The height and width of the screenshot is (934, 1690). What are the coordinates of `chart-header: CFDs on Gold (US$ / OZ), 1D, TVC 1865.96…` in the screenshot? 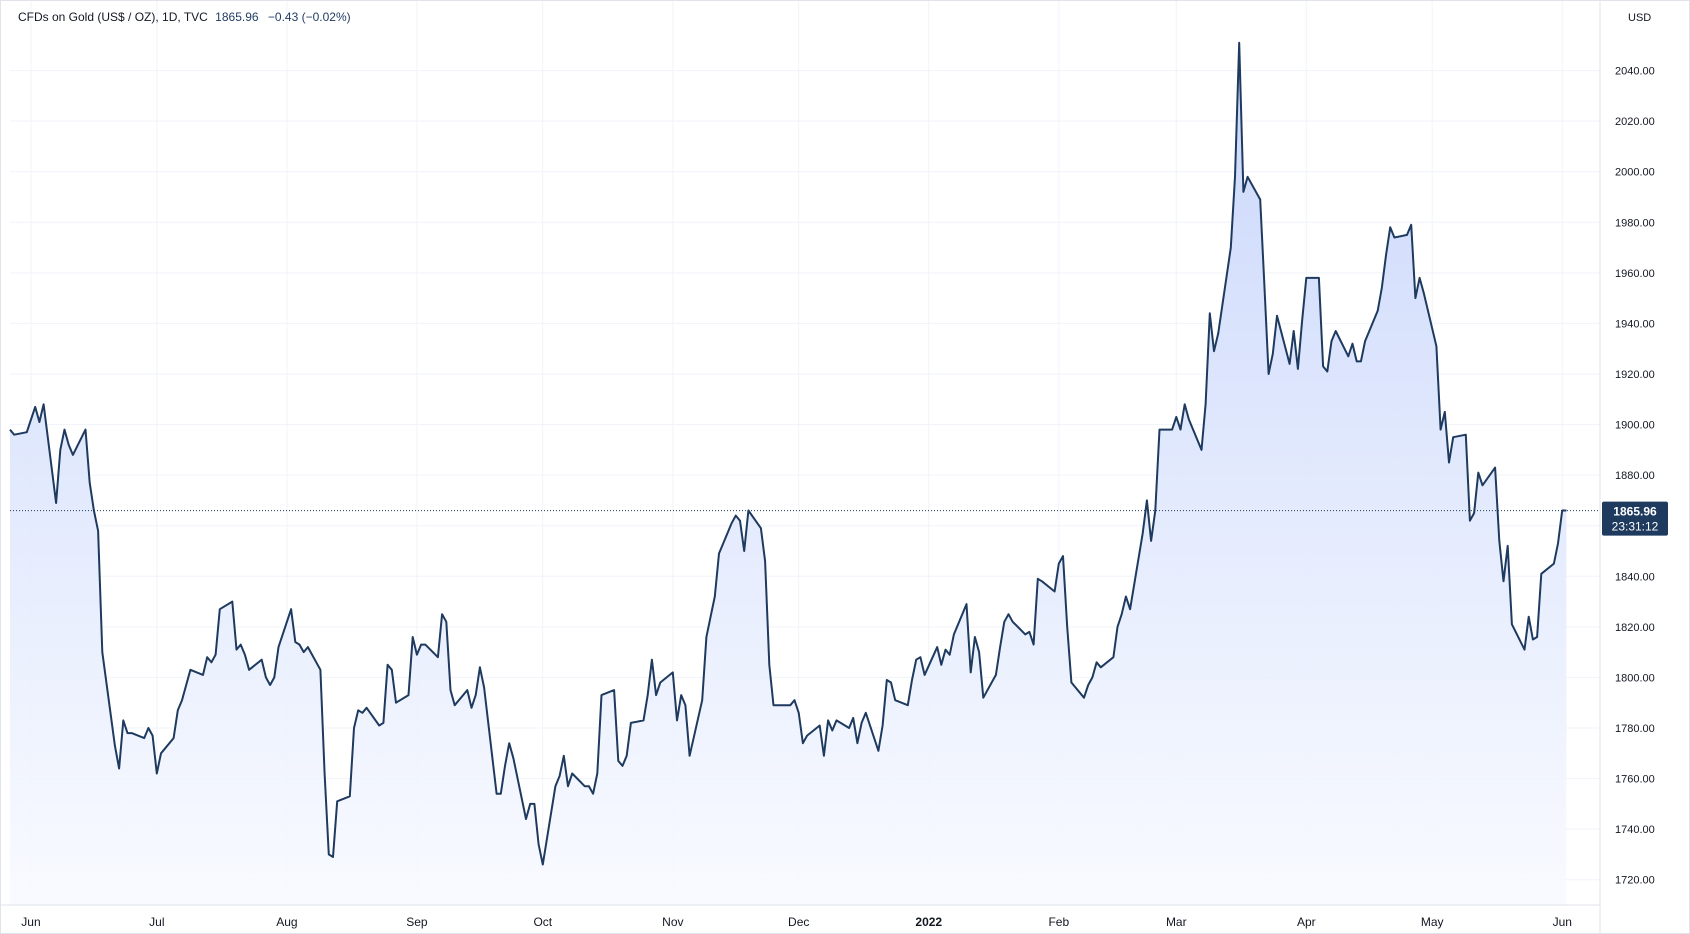 It's located at (184, 17).